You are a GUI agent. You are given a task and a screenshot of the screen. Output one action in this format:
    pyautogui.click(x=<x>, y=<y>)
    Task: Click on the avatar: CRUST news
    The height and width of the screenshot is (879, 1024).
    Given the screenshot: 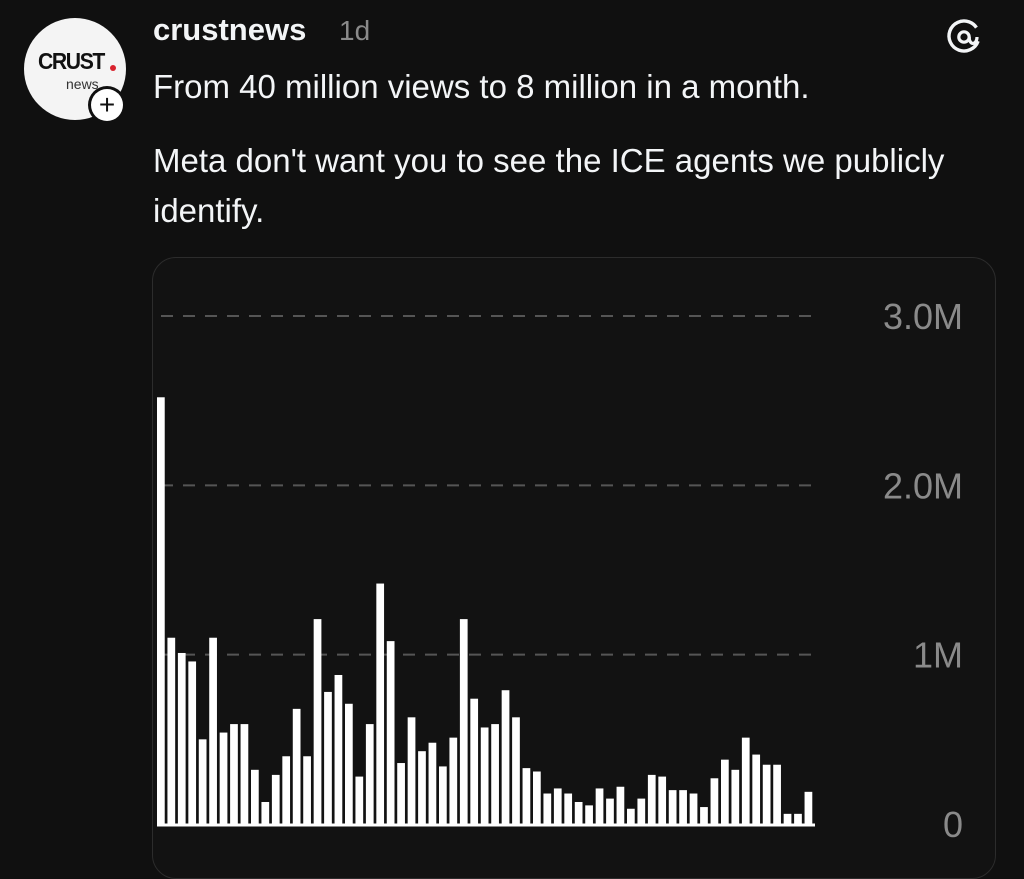 What is the action you would take?
    pyautogui.click(x=75, y=69)
    